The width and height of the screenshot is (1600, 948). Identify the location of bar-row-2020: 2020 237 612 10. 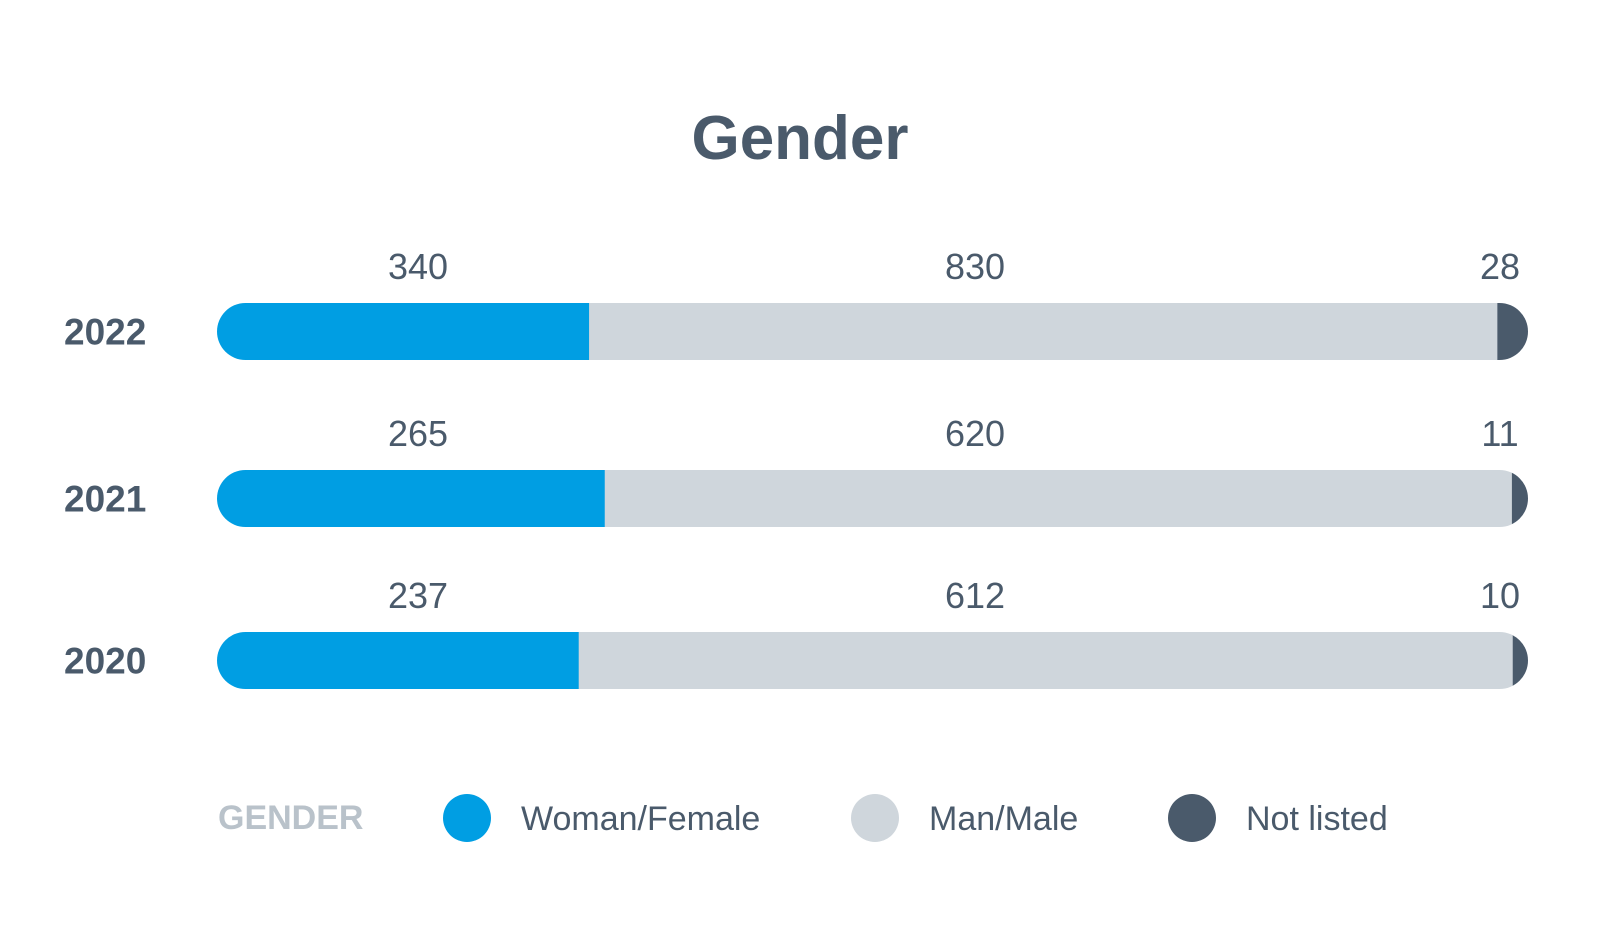
(796, 632).